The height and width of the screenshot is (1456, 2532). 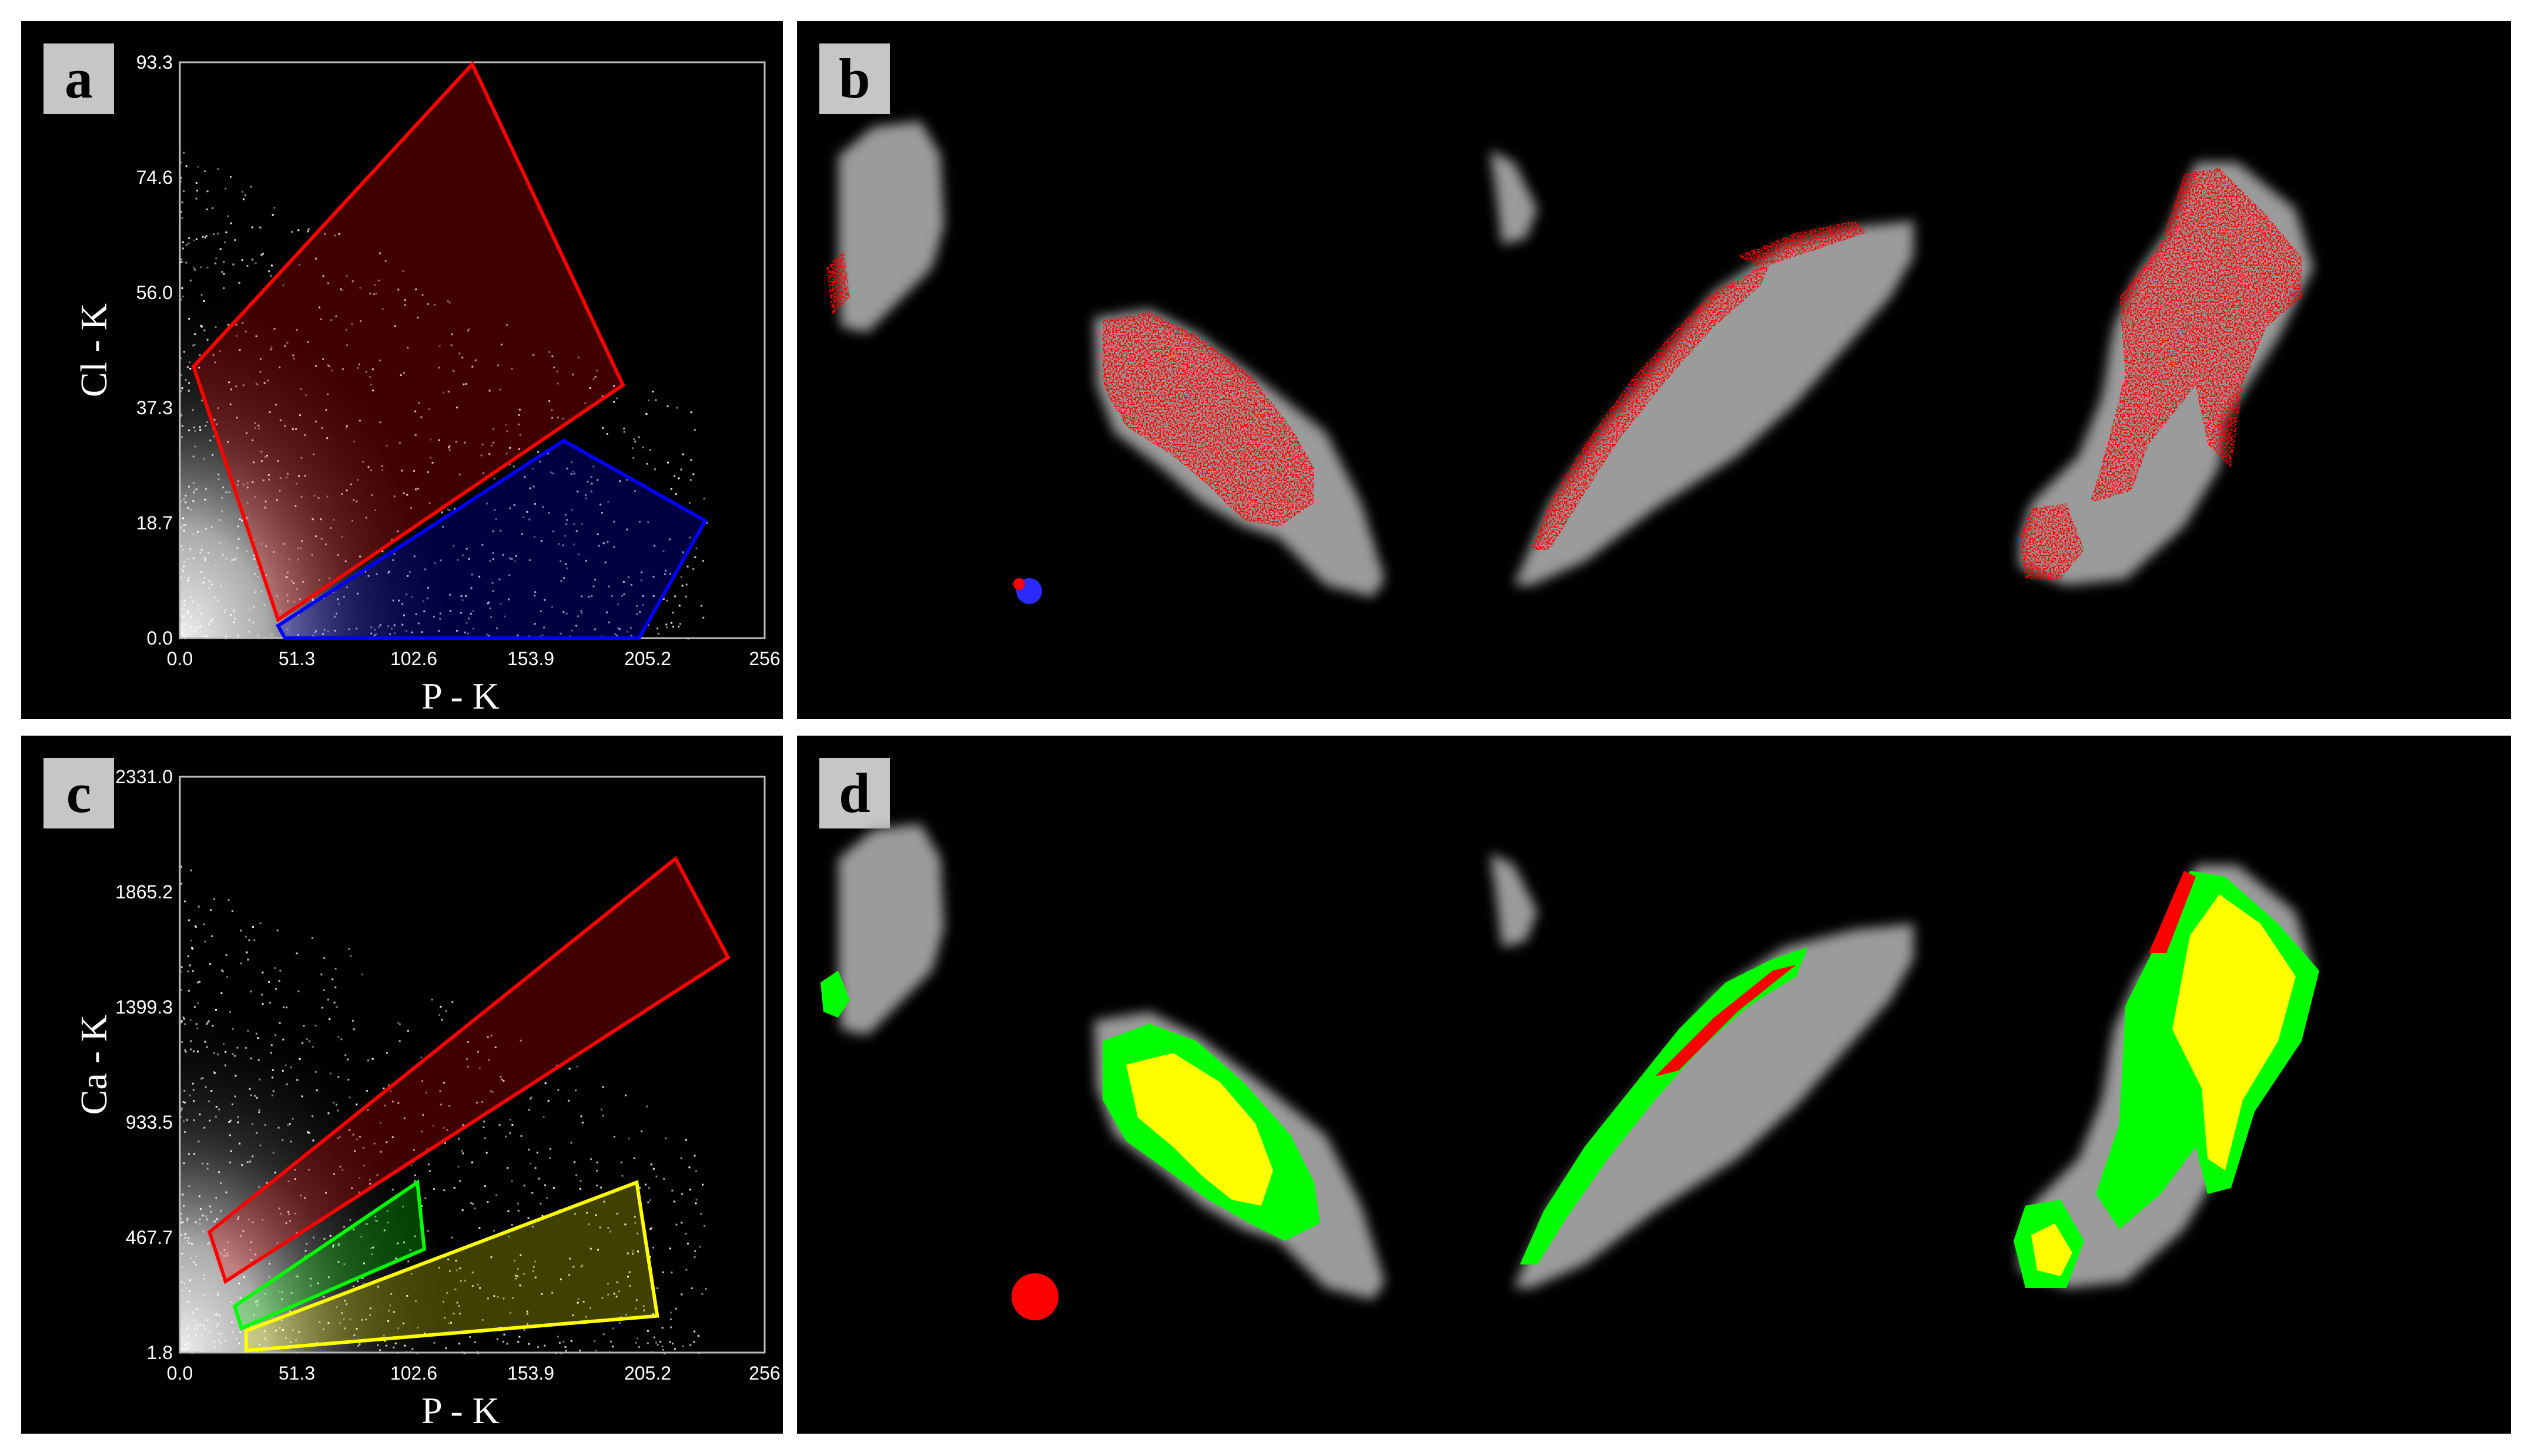 What do you see at coordinates (94, 1065) in the screenshot?
I see `y-axis-title: Ca - K` at bounding box center [94, 1065].